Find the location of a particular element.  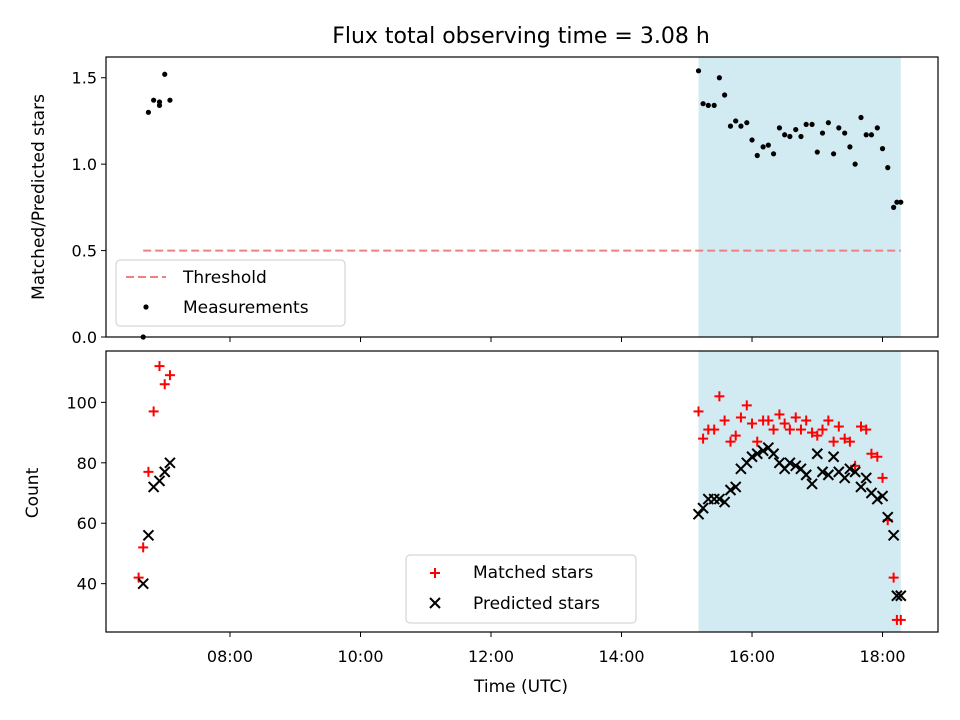

xtick-label: 18:00 is located at coordinates (882, 656).